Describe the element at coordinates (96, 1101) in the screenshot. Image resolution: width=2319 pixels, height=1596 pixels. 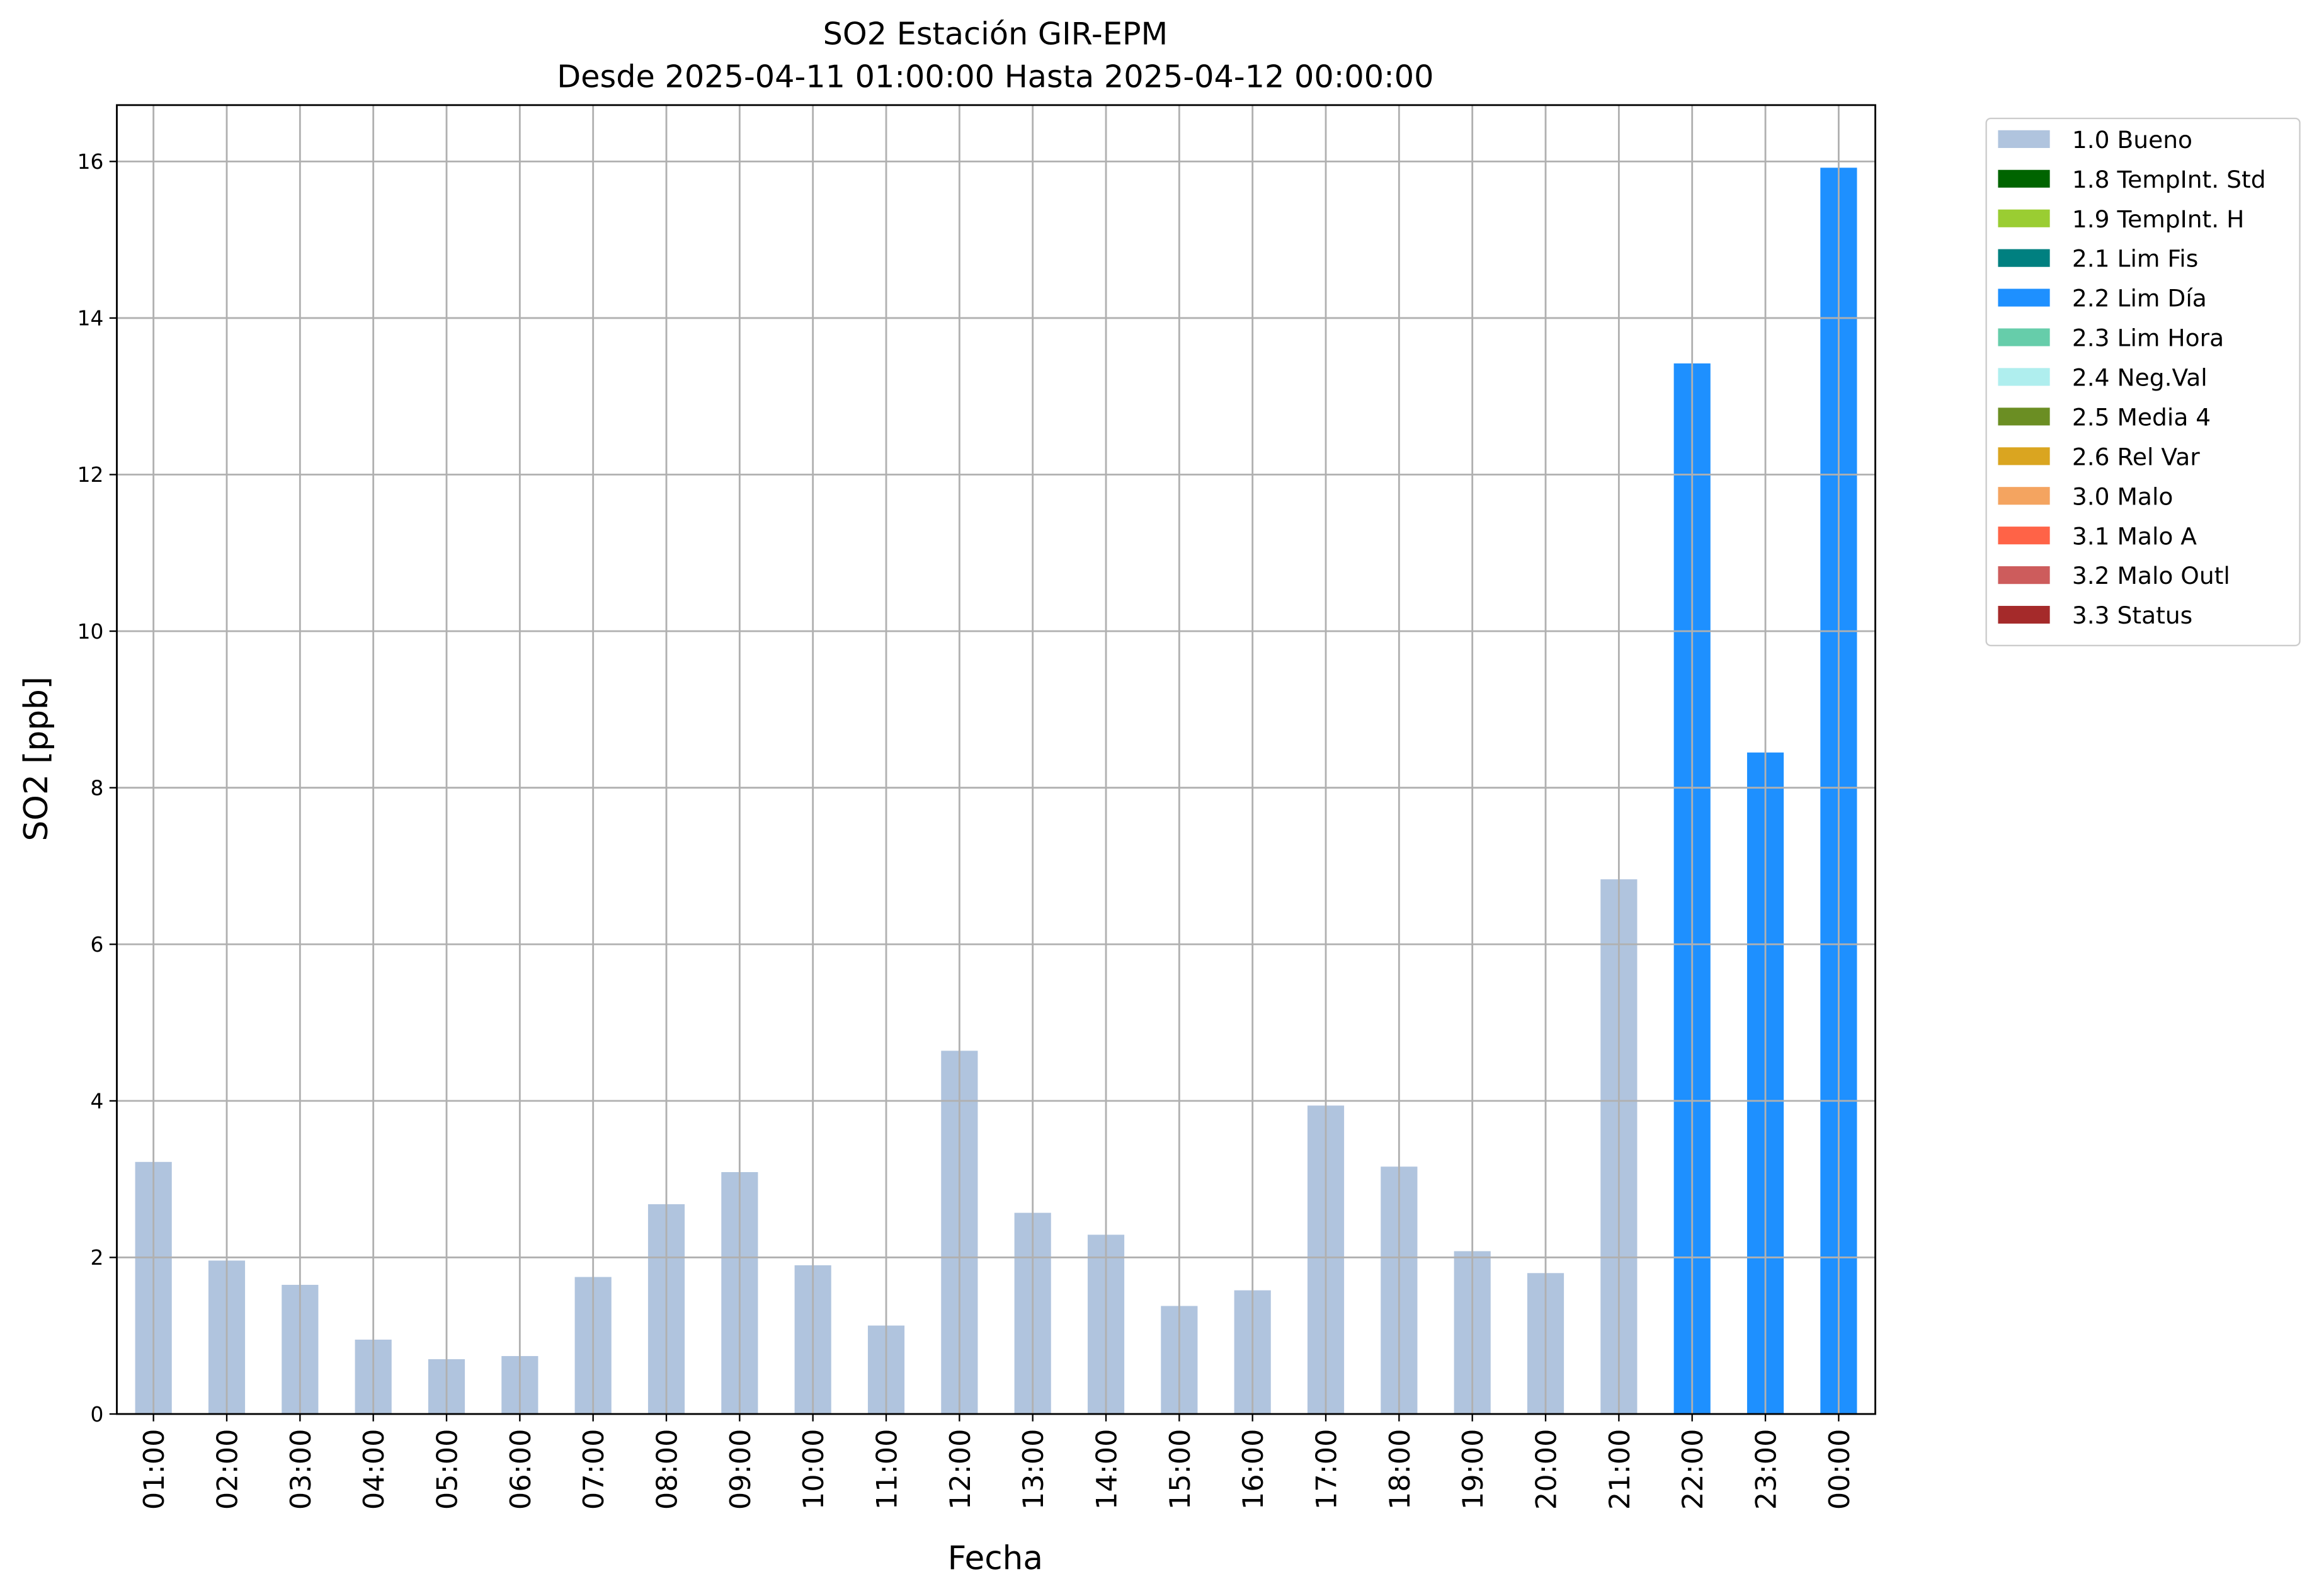
I see `y-tick-label: 4` at that location.